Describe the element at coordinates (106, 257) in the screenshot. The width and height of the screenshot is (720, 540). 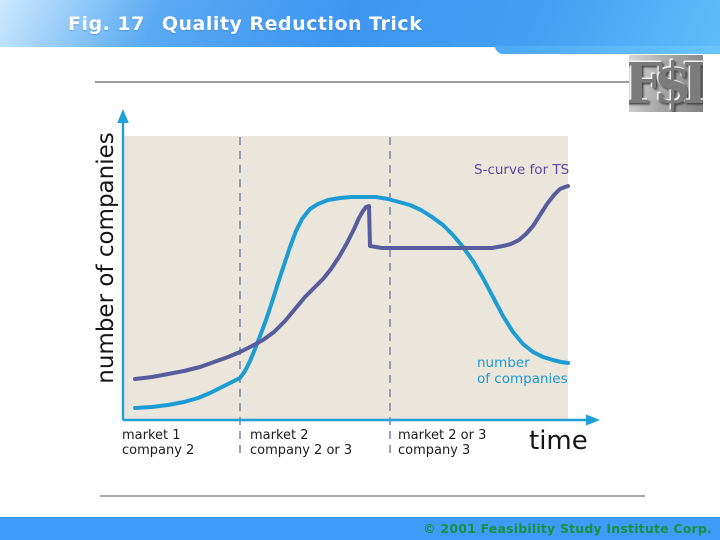
I see `y-axis-label: number of companies` at that location.